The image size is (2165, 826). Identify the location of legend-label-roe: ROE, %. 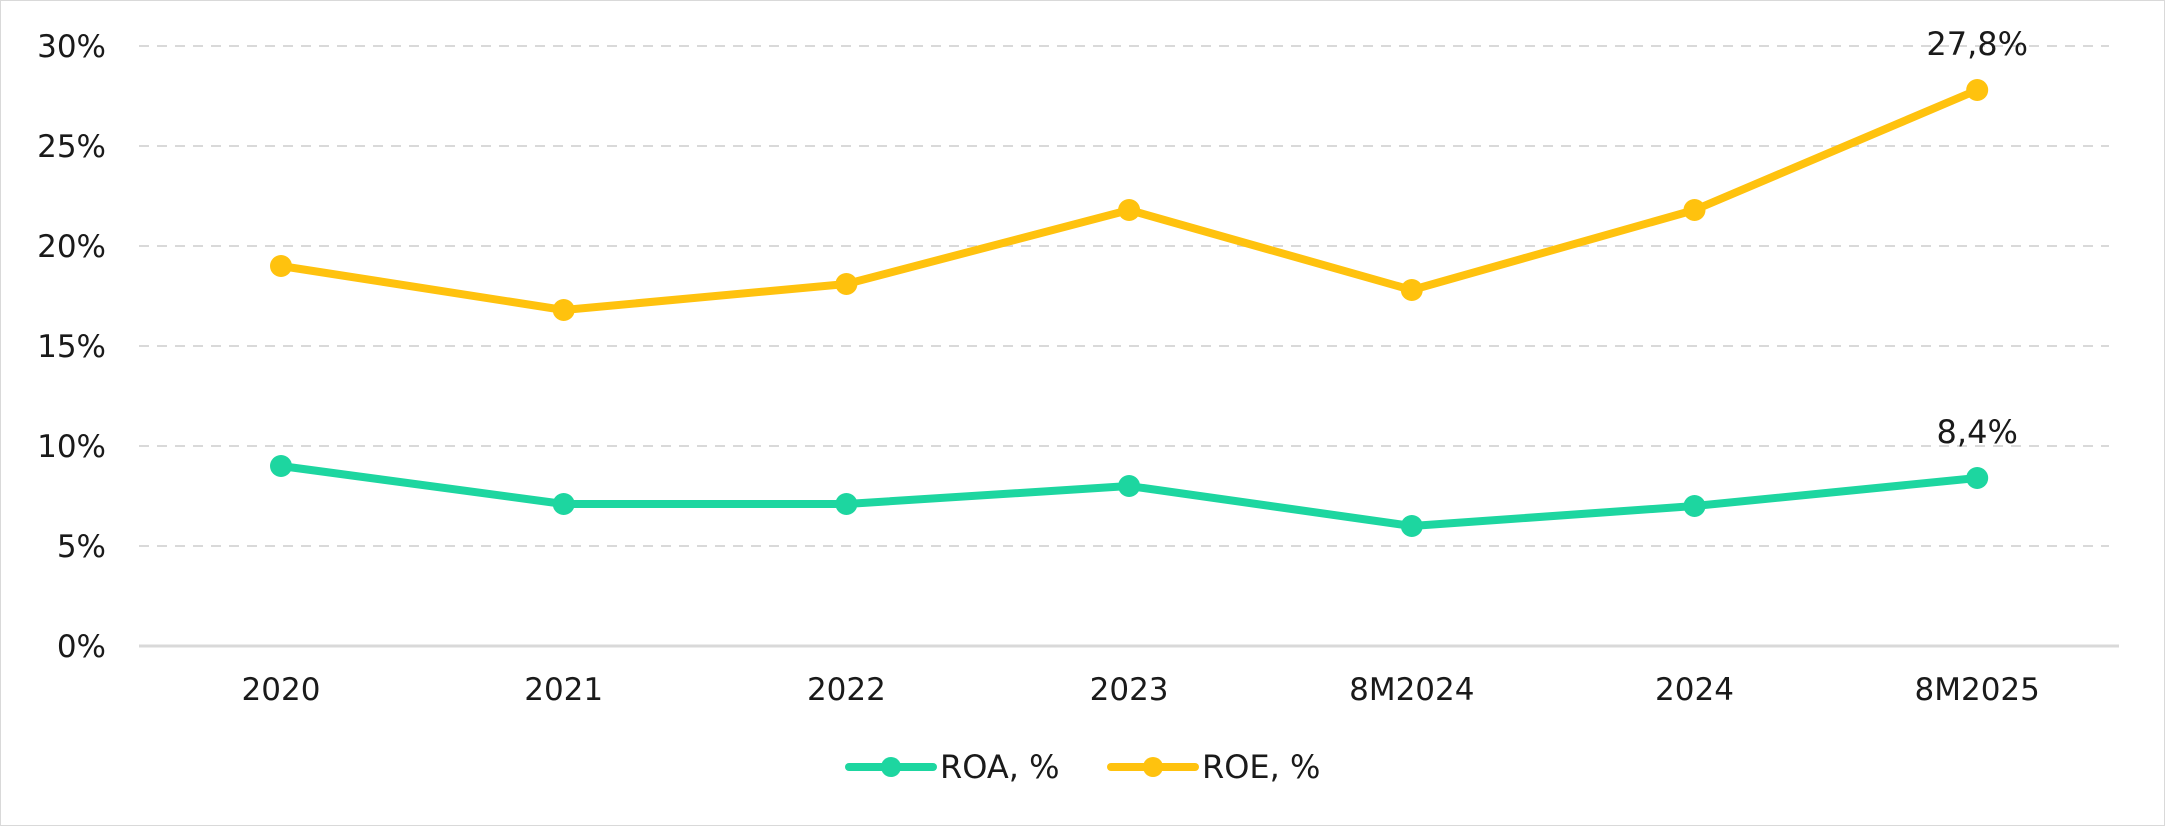
(1261, 767).